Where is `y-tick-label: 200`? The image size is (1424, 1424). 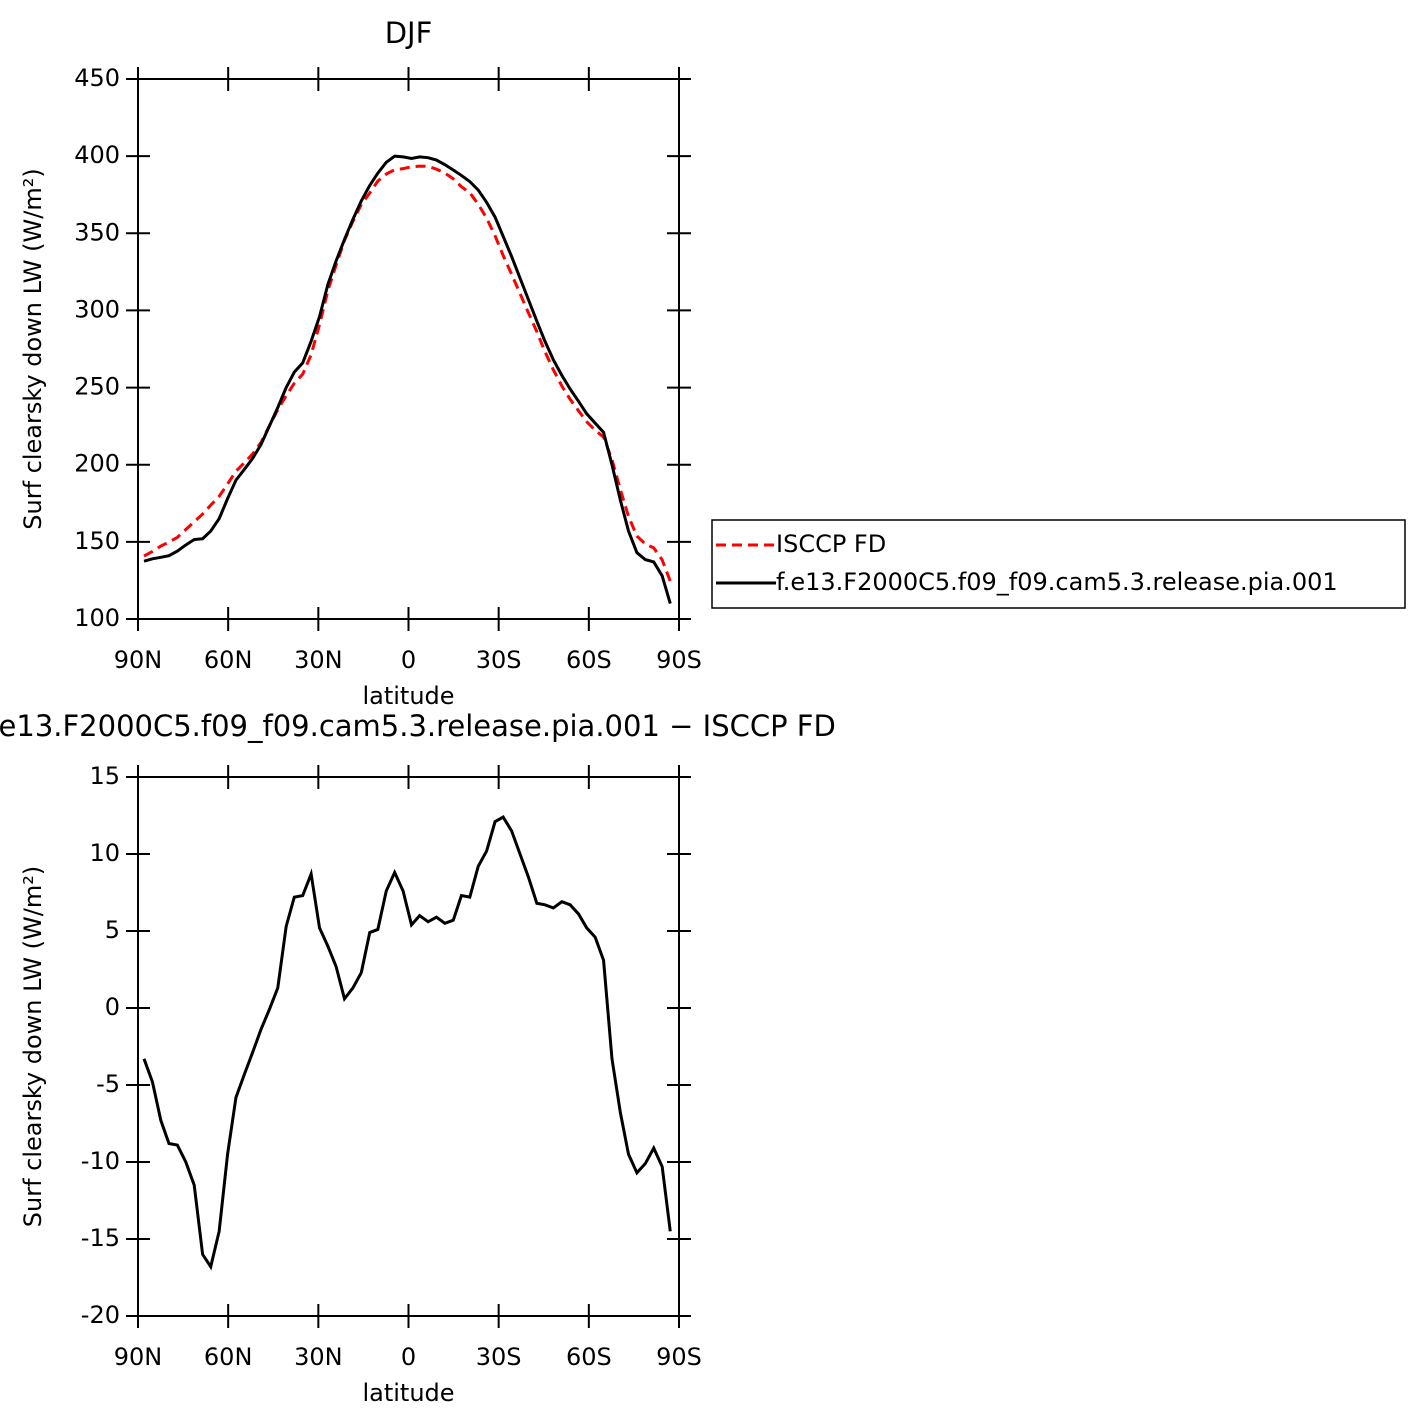 y-tick-label: 200 is located at coordinates (97, 464).